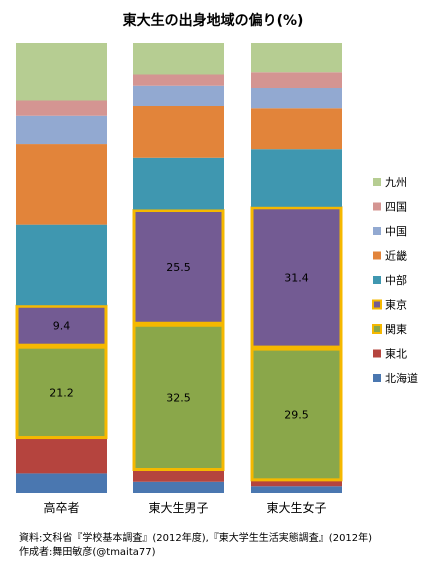 This screenshot has height=575, width=440. Describe the element at coordinates (377, 206) in the screenshot. I see `legend-swatch-四国` at that location.